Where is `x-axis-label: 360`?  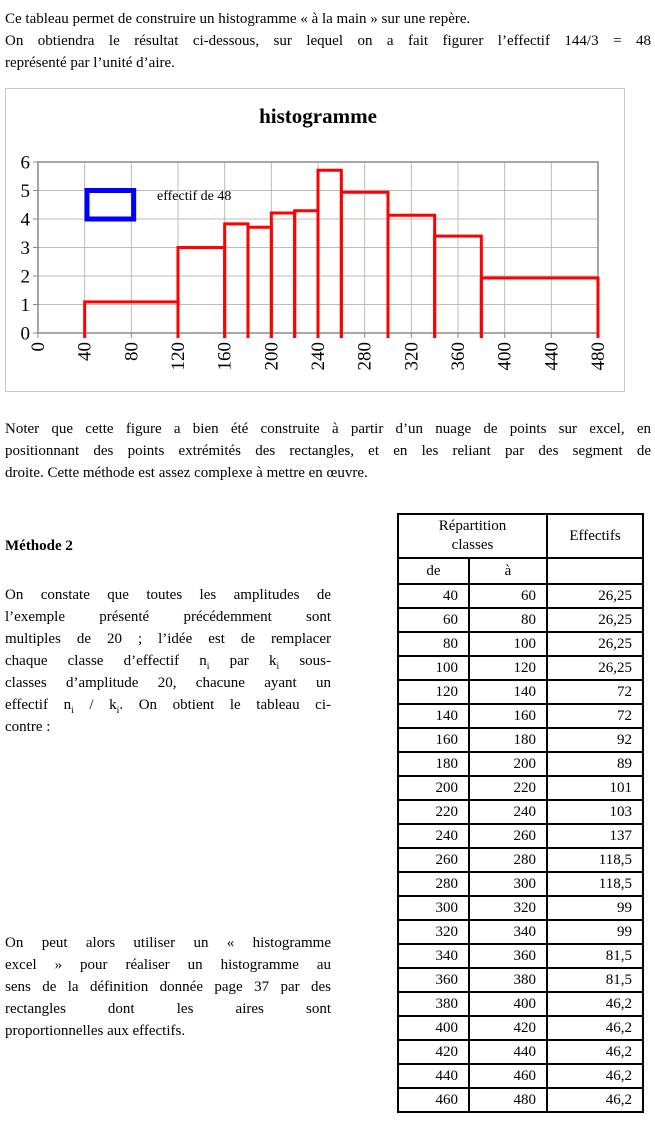
x-axis-label: 360 is located at coordinates (458, 356).